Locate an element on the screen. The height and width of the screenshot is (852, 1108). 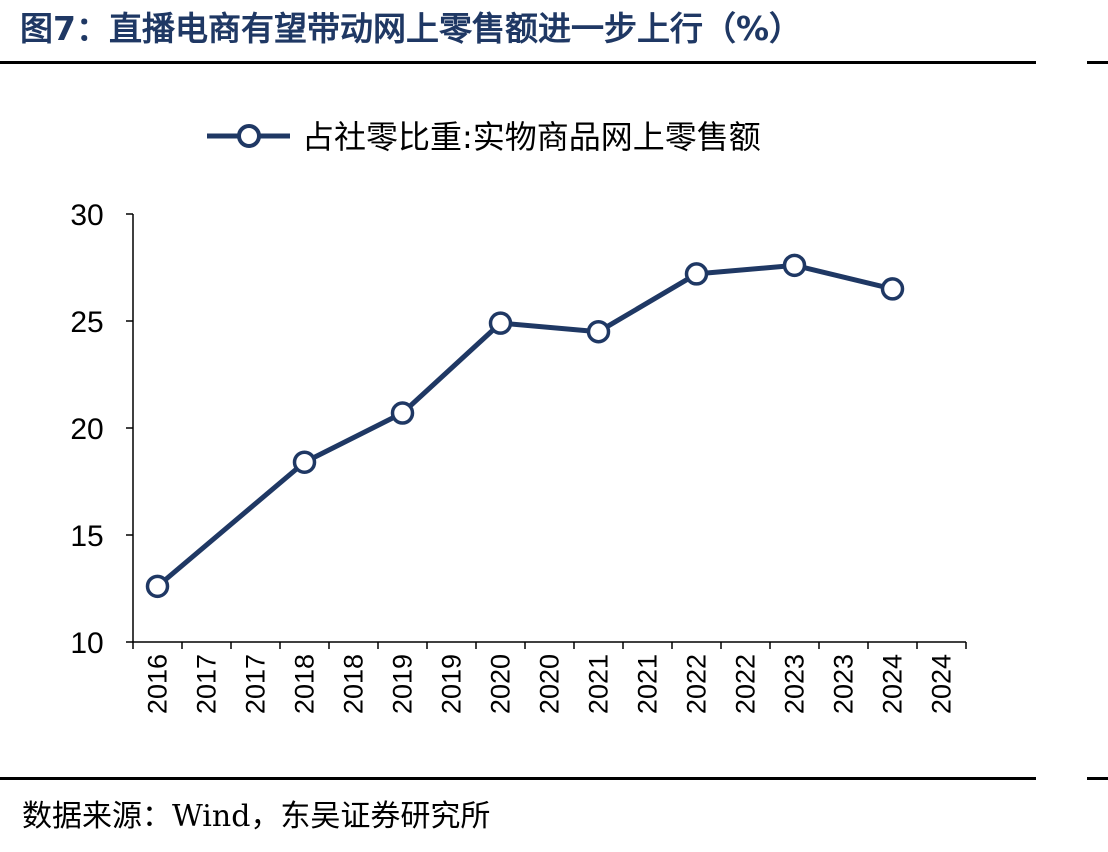
bottom-rule-tick is located at coordinates (1097, 778).